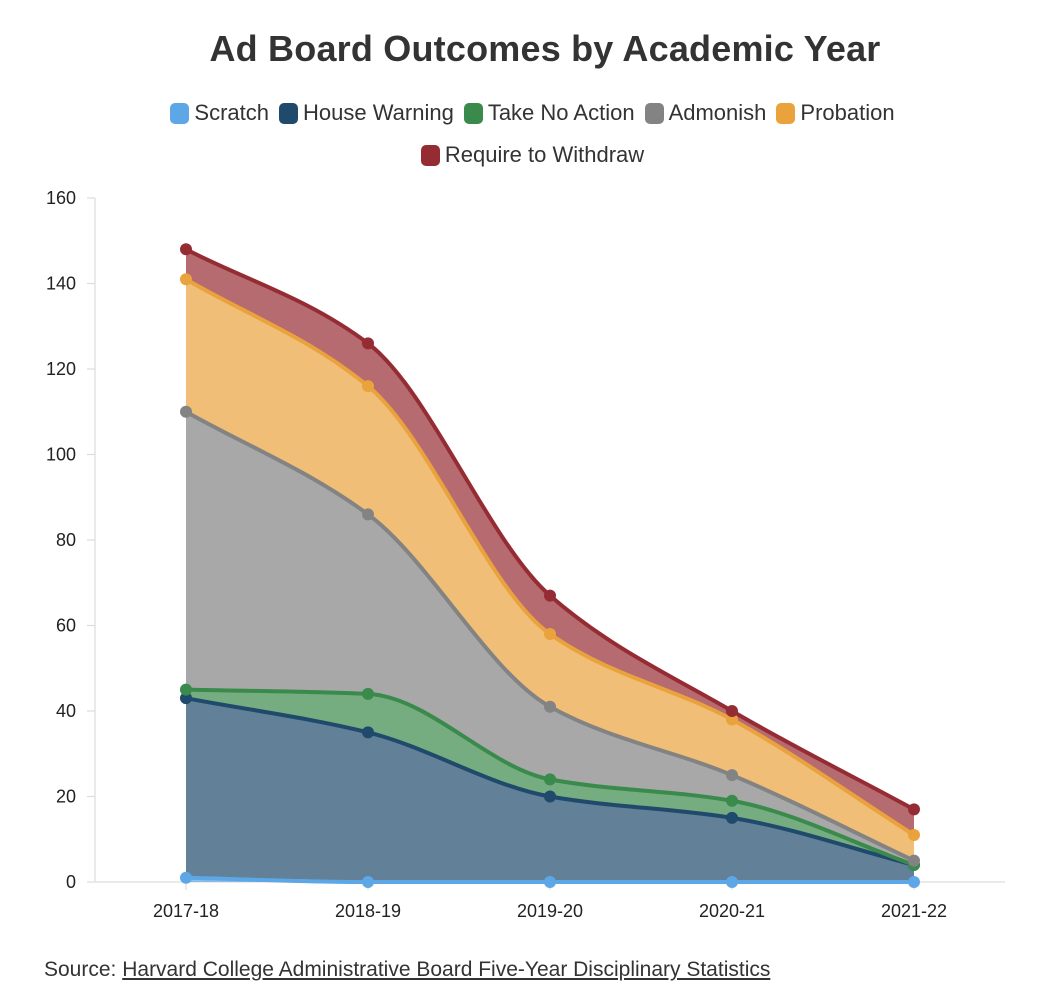 The height and width of the screenshot is (1000, 1053). I want to click on legend-label-take-no-action: Take No Action, so click(561, 112).